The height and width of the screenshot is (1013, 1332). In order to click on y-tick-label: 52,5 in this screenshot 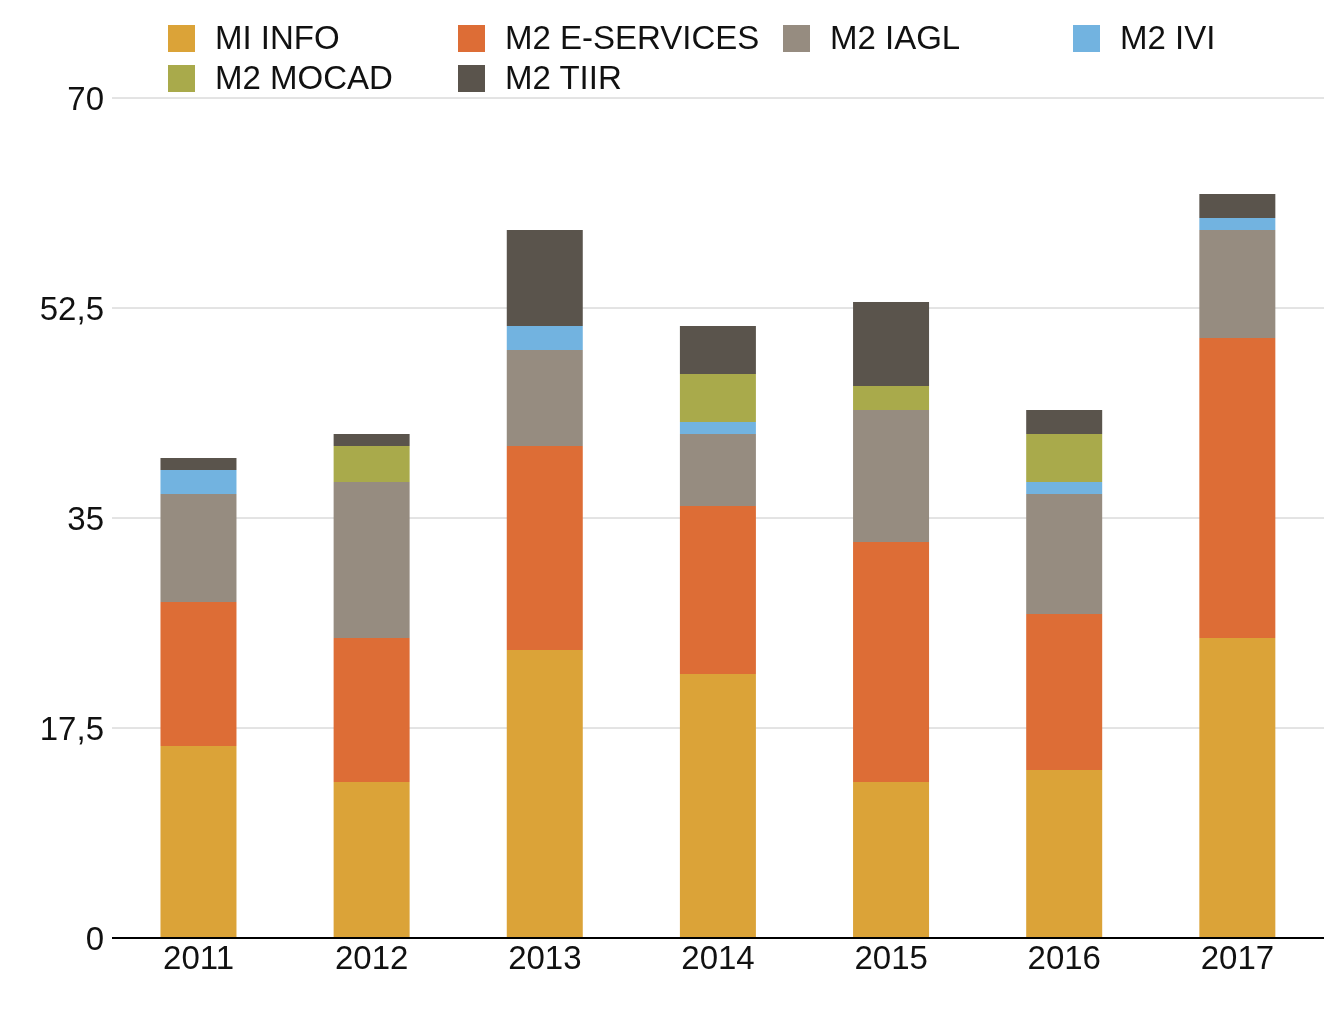, I will do `click(71, 308)`.